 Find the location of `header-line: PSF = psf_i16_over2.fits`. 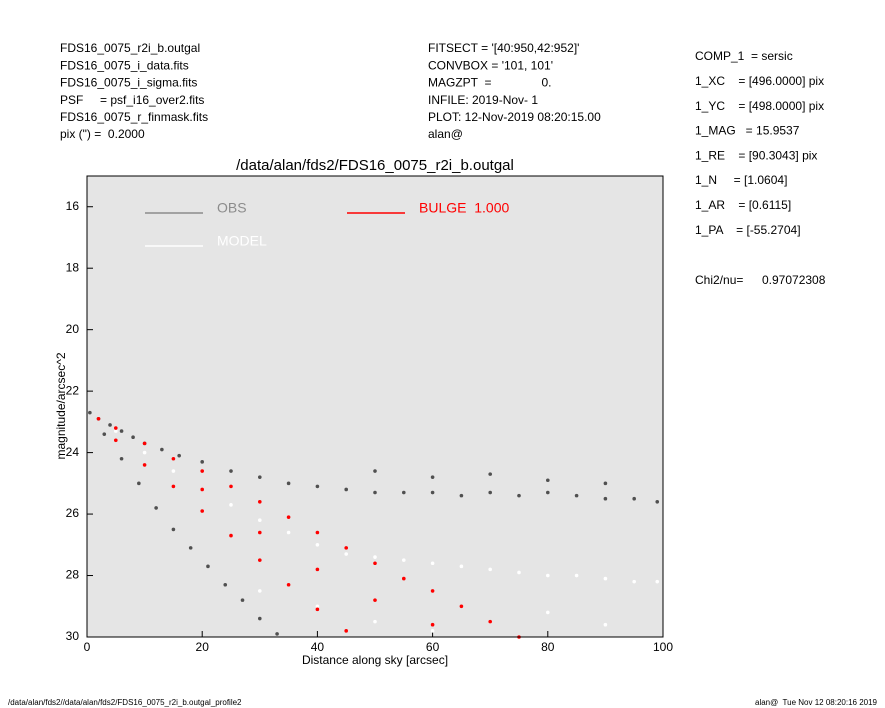

header-line: PSF = psf_i16_over2.fits is located at coordinates (132, 100).